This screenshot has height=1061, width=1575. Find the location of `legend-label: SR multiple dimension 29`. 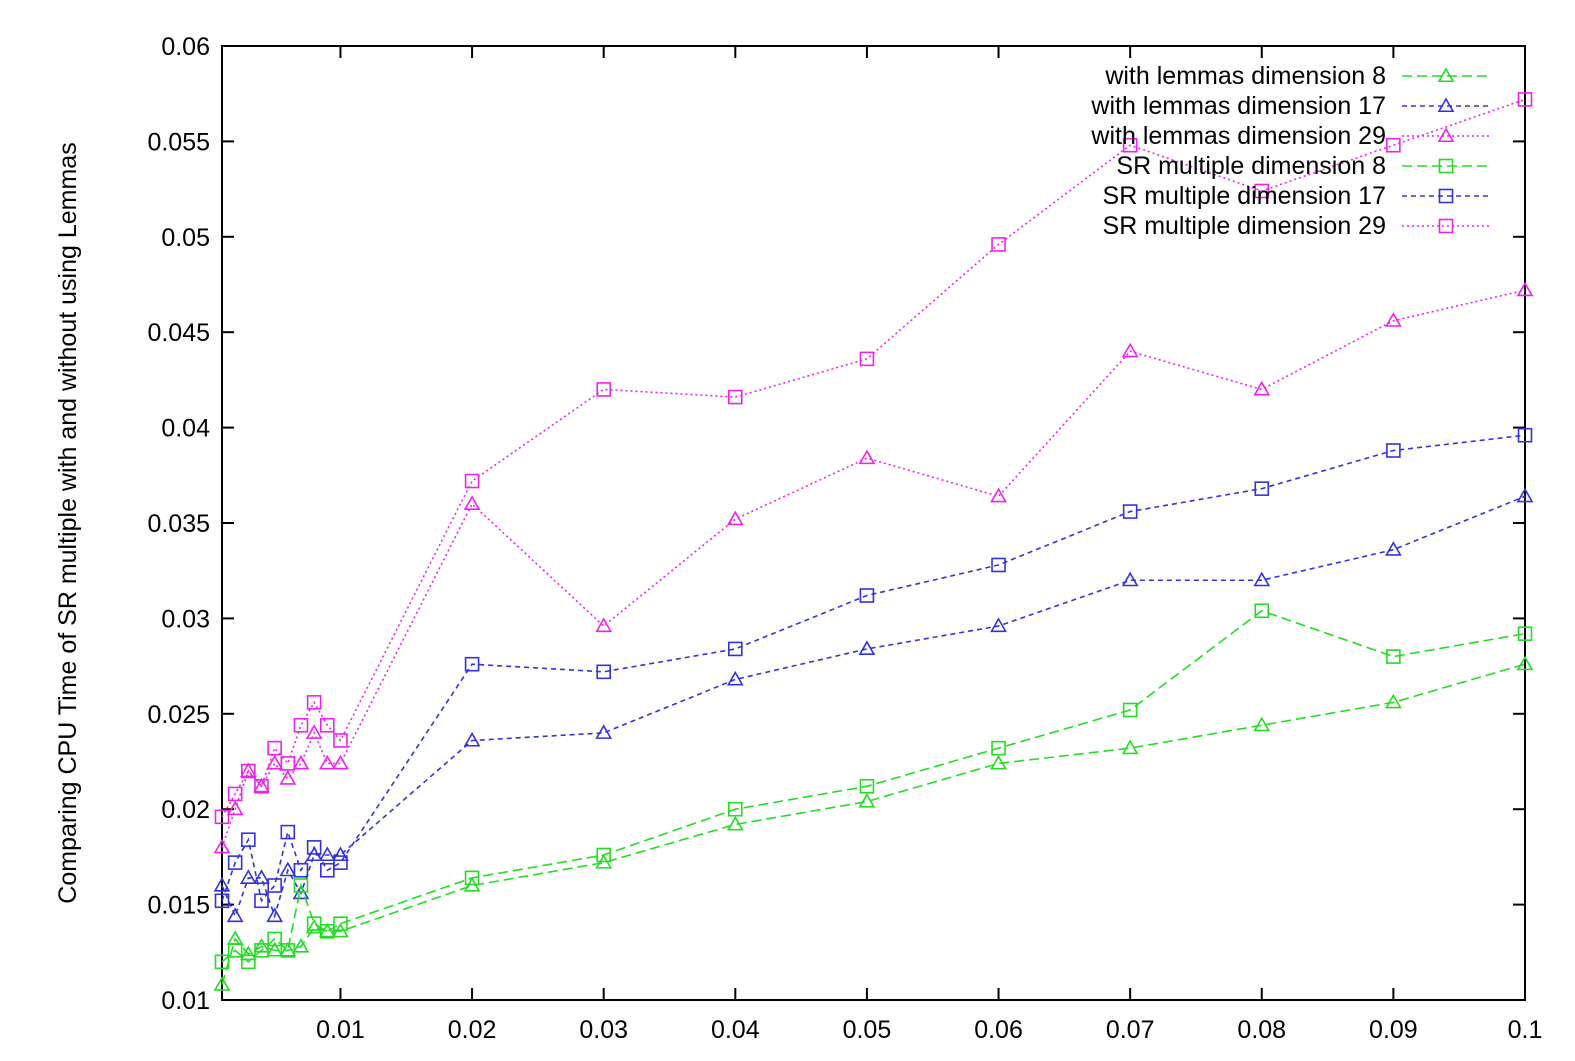

legend-label: SR multiple dimension 29 is located at coordinates (1244, 226).